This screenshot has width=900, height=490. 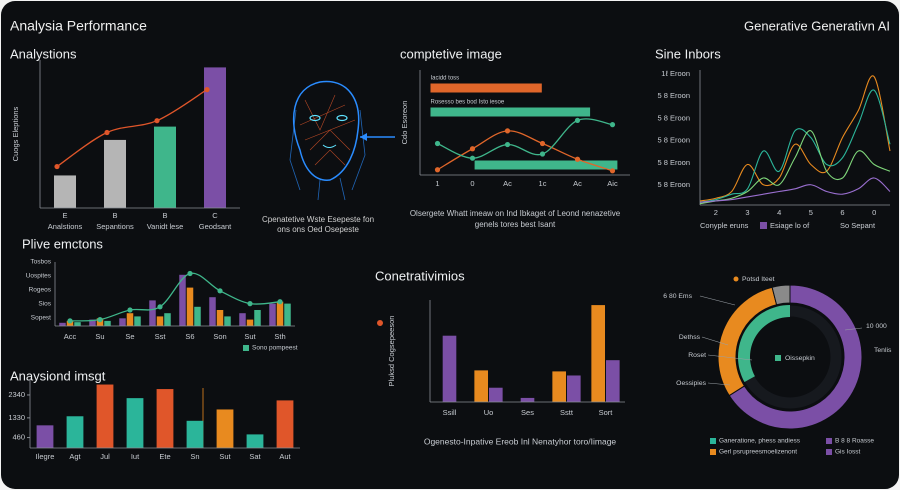 I want to click on x-tick-label: Aic, so click(x=612, y=183).